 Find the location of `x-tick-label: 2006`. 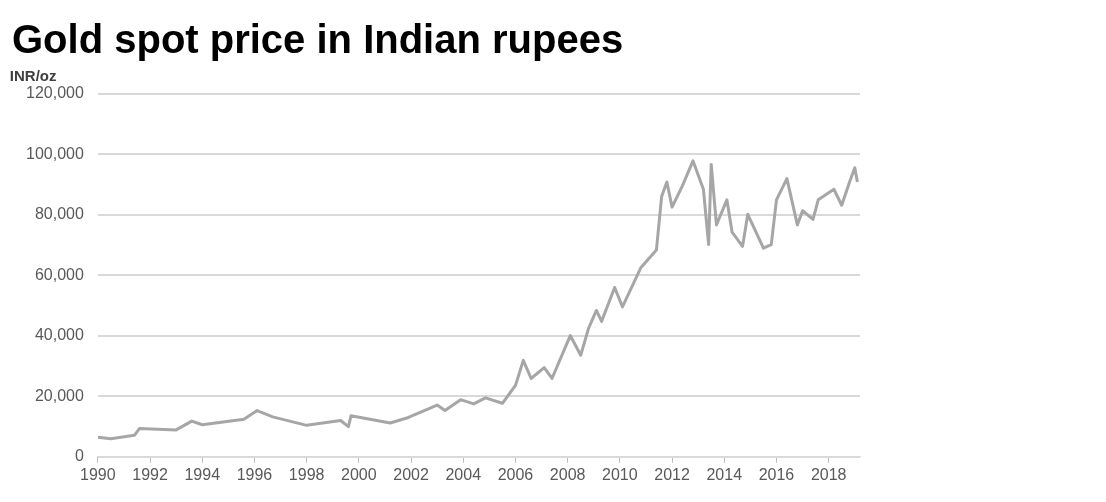

x-tick-label: 2006 is located at coordinates (515, 474).